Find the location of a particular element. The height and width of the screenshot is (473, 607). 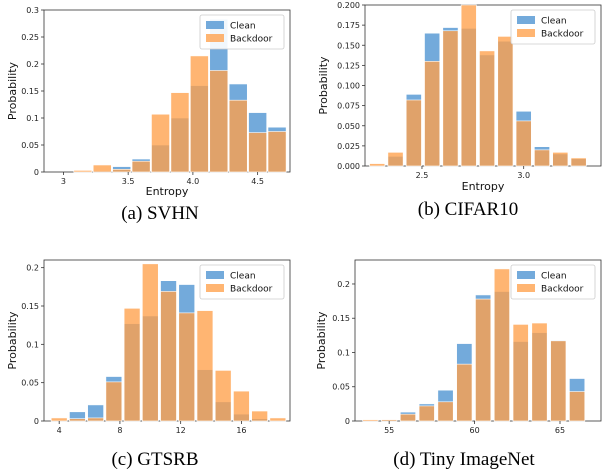

tiny-imagenet-legend-label-clean: Clean is located at coordinates (554, 277).